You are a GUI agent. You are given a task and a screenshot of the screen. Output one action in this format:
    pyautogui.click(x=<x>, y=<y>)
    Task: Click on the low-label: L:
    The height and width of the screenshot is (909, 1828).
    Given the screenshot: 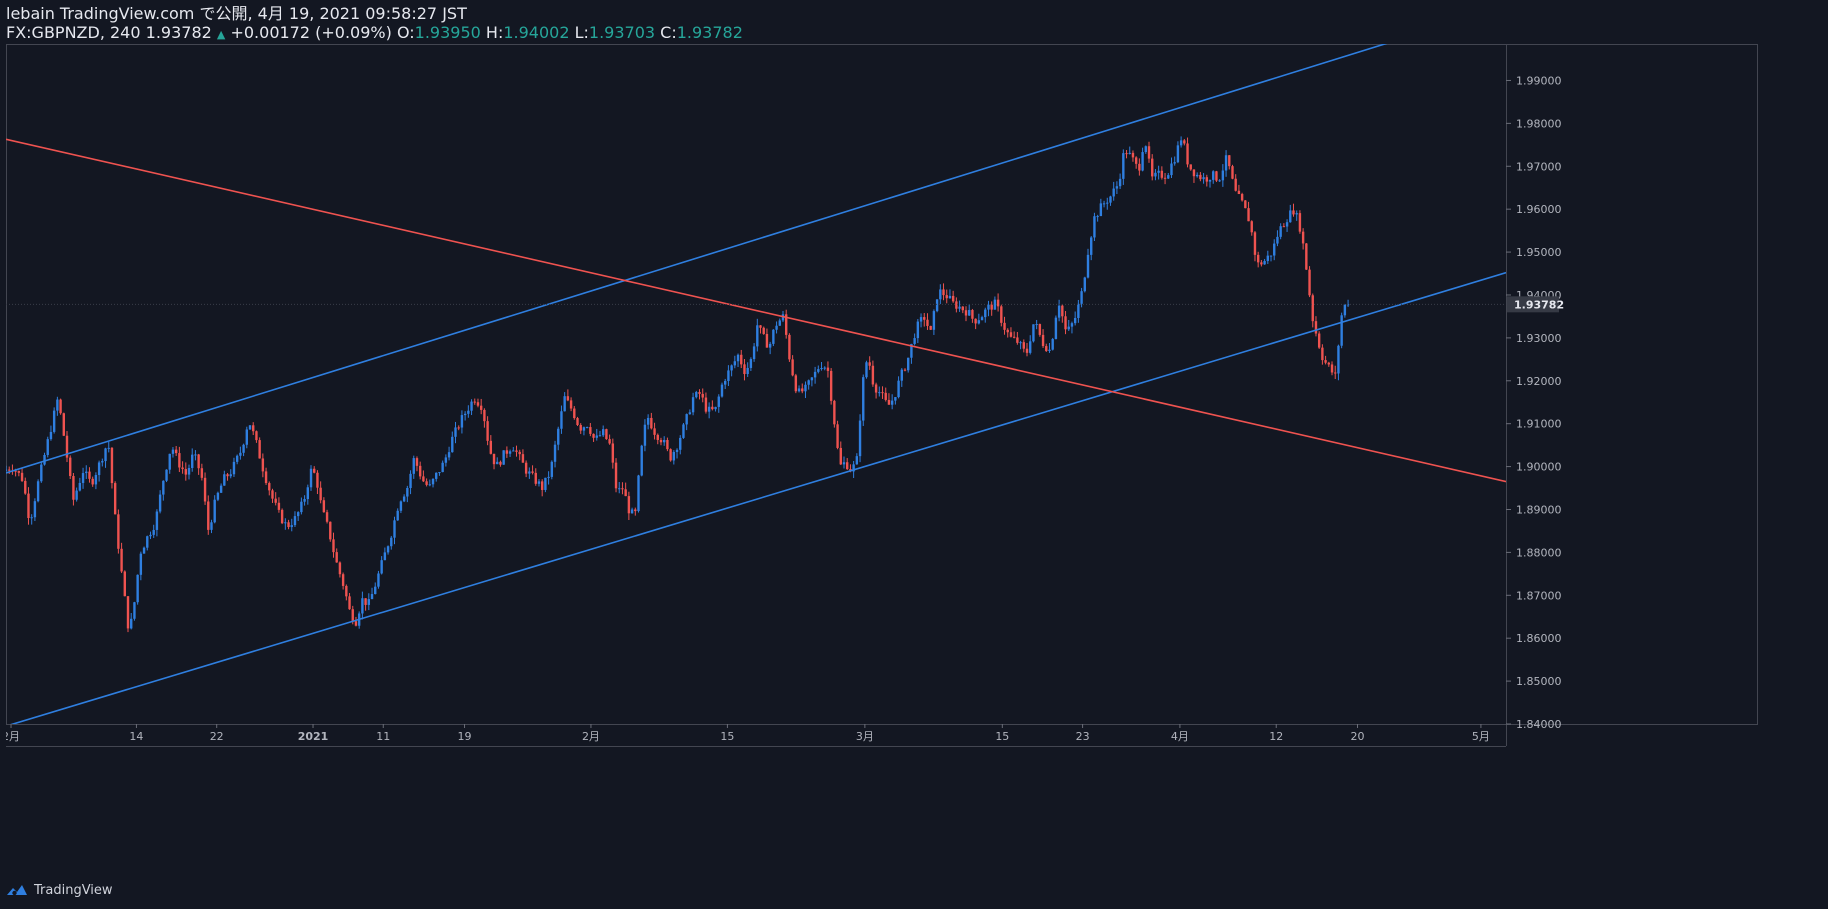 What is the action you would take?
    pyautogui.click(x=581, y=32)
    